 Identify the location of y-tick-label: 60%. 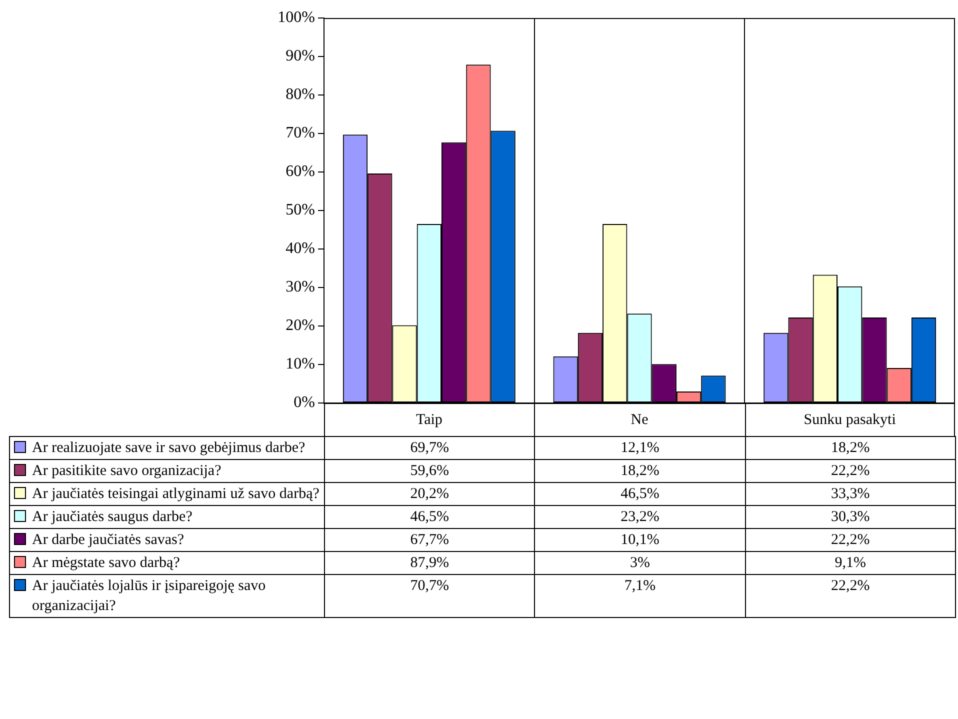
(300, 171).